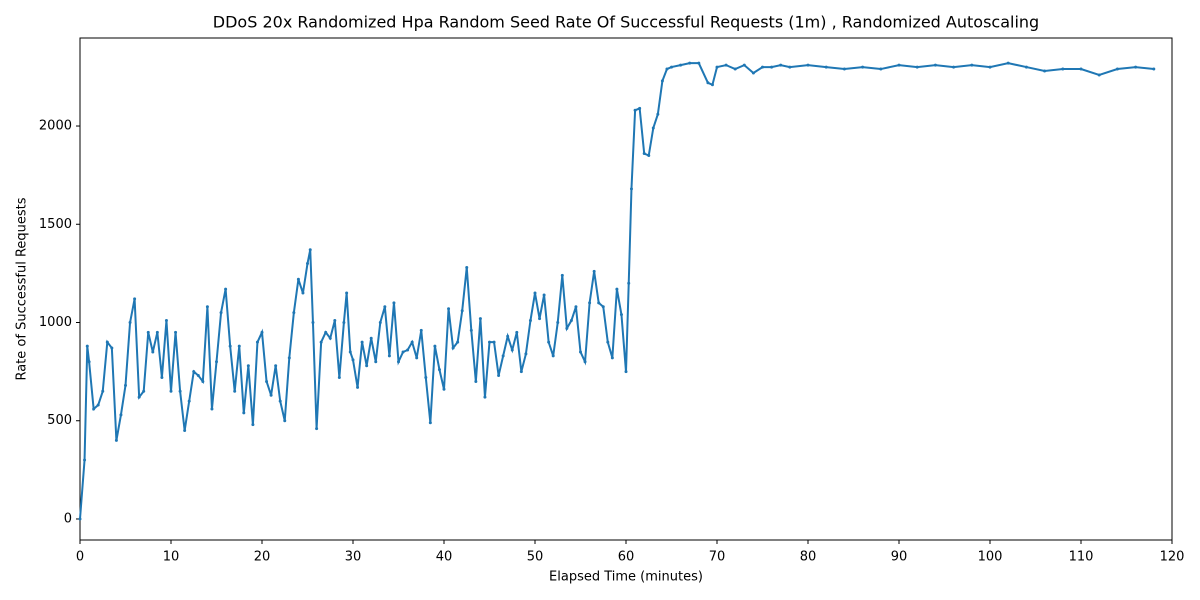  What do you see at coordinates (444, 557) in the screenshot?
I see `x-tick-label: 40` at bounding box center [444, 557].